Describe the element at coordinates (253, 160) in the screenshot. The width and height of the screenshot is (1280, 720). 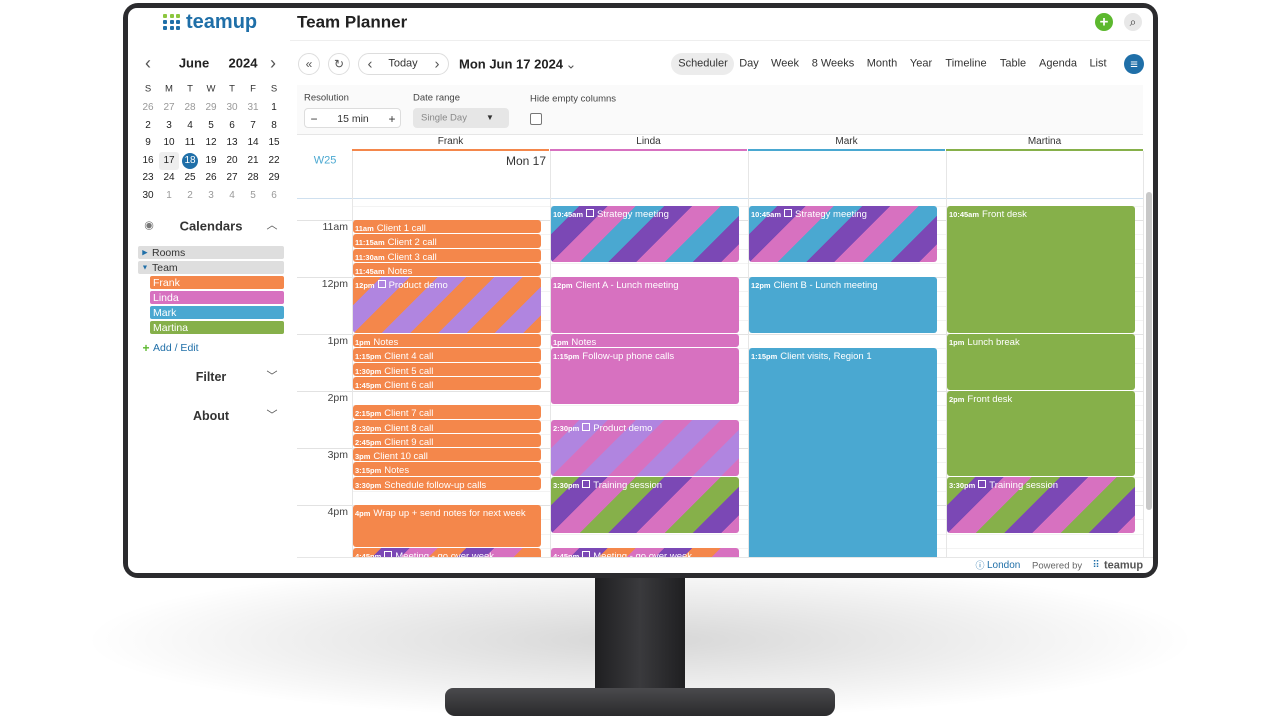
I see `day: 21` at that location.